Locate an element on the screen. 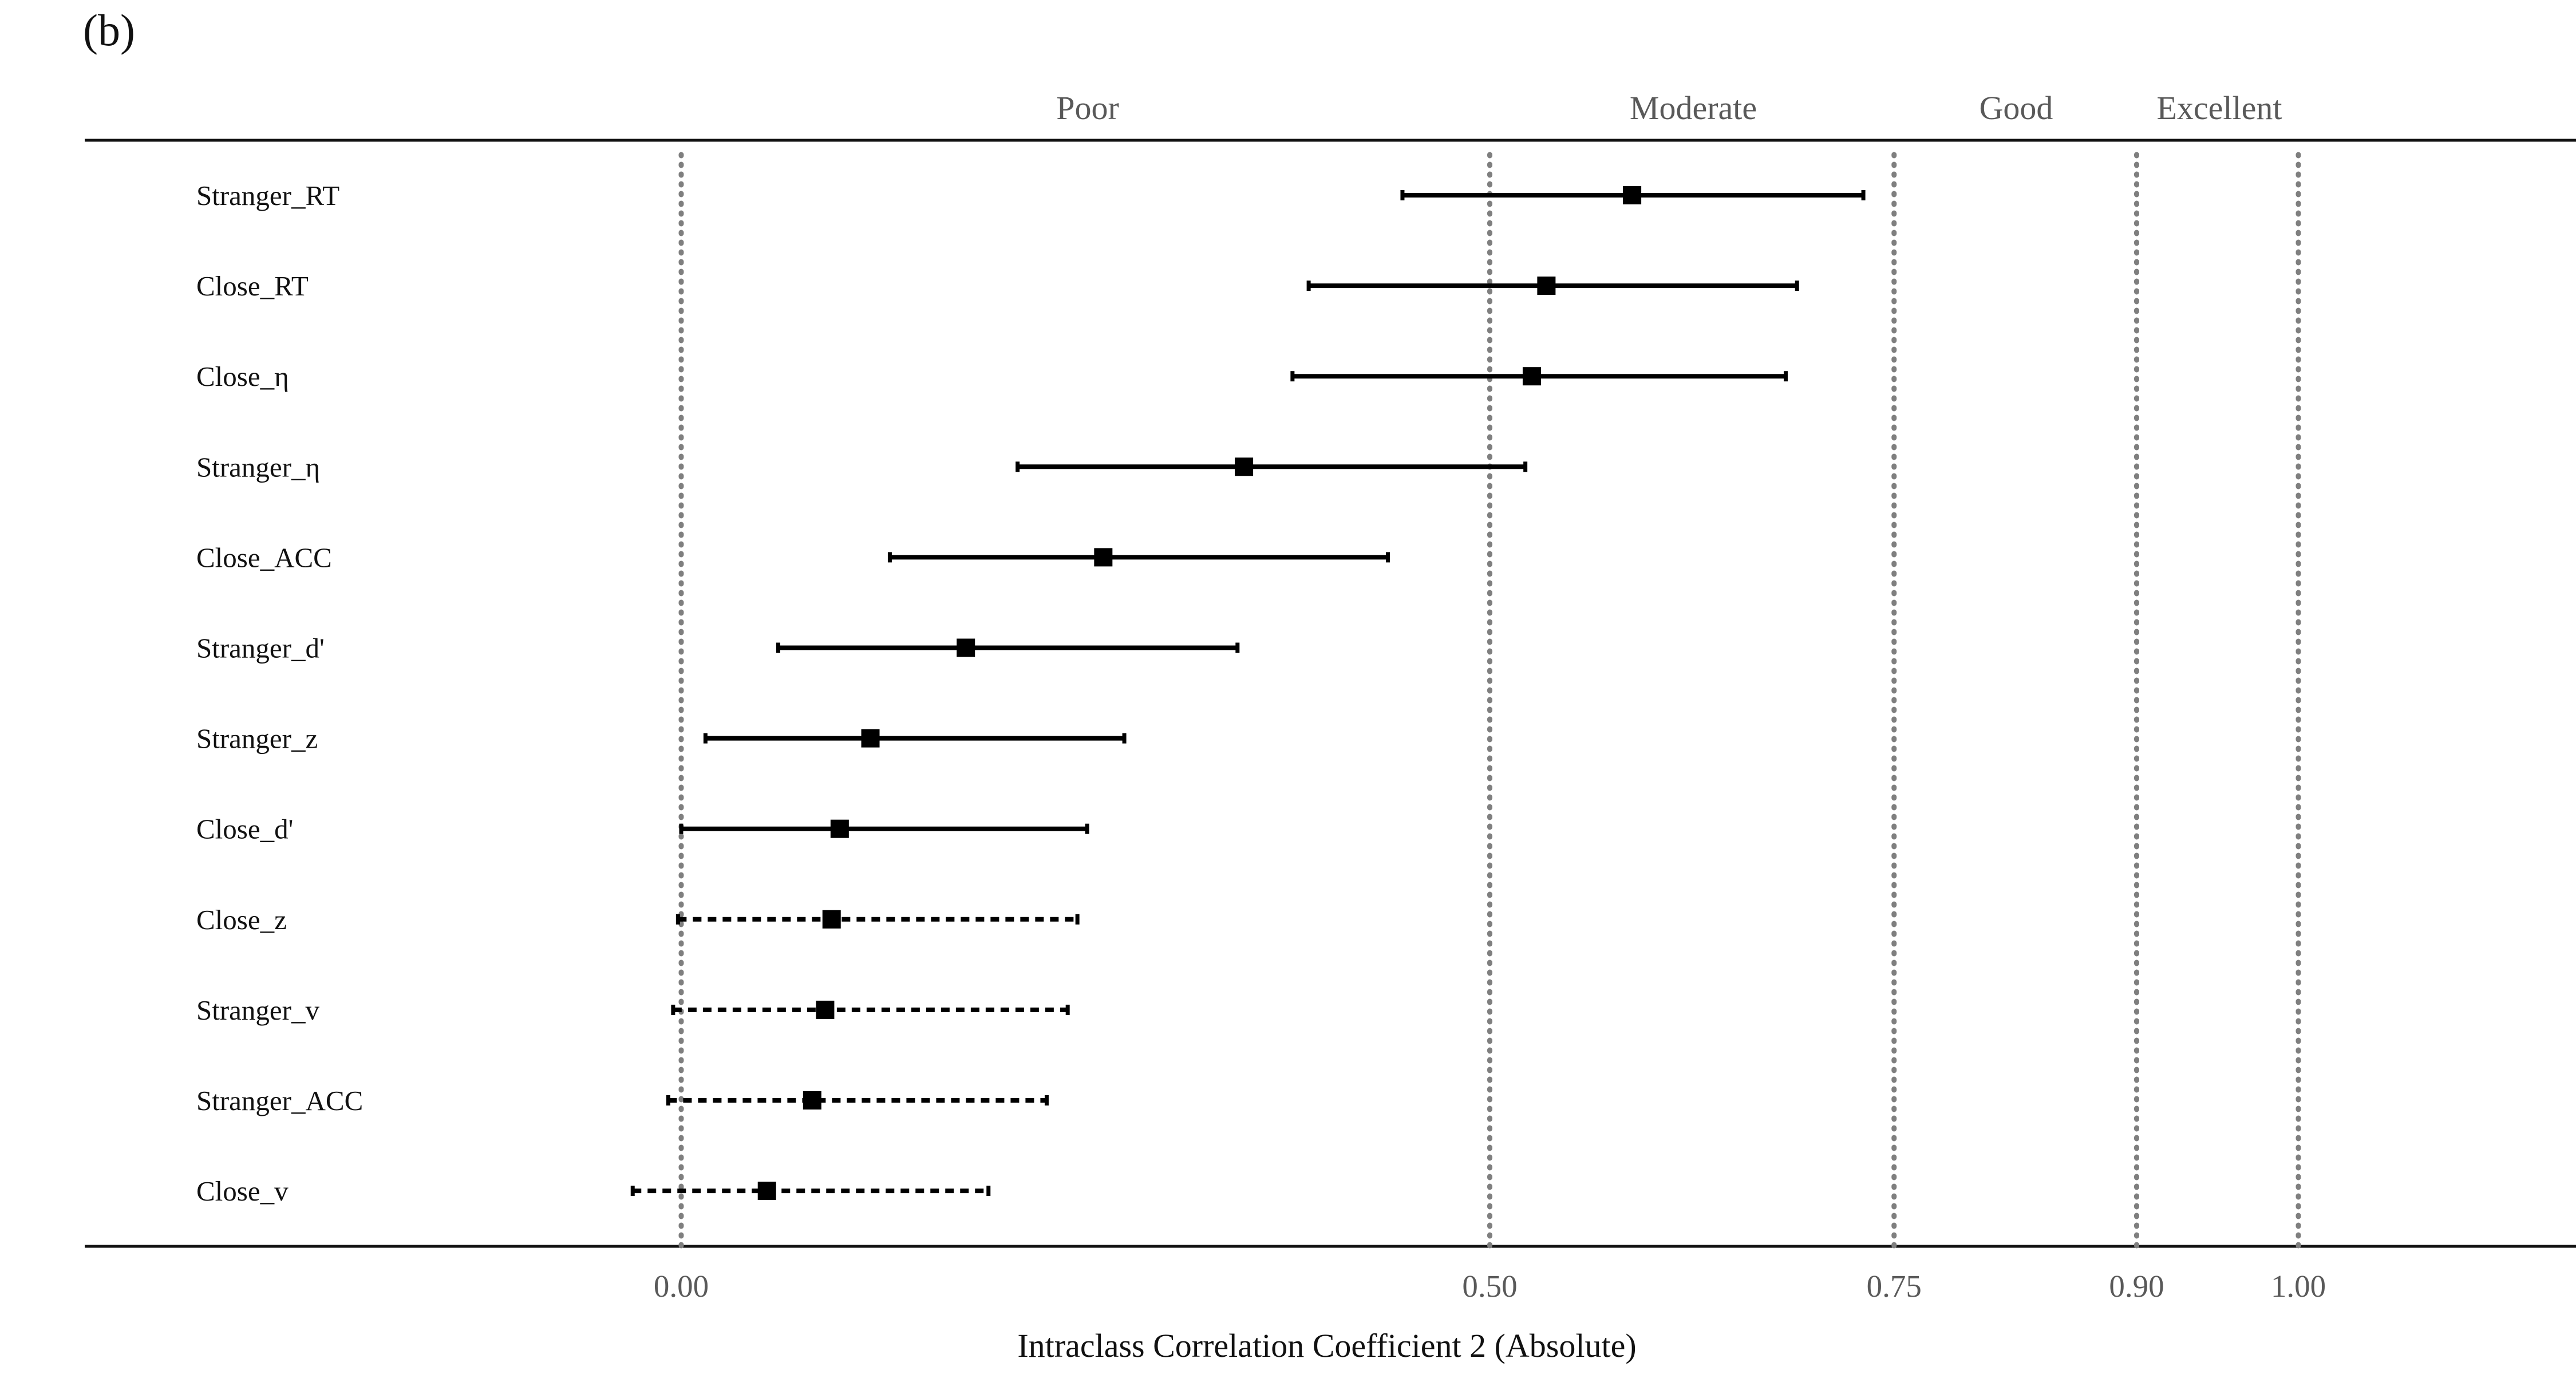 Image resolution: width=2576 pixels, height=1374 pixels. band-label-poor: Poor is located at coordinates (1087, 108).